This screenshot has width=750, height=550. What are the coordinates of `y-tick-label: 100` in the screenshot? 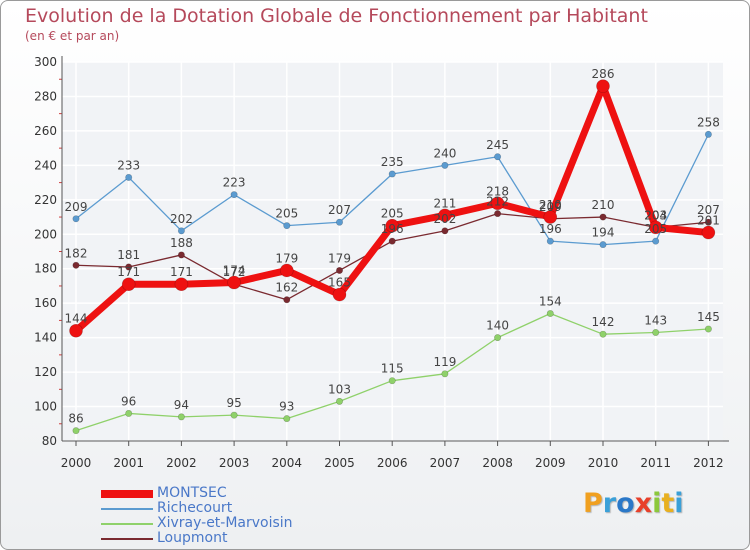 It's located at (45, 407).